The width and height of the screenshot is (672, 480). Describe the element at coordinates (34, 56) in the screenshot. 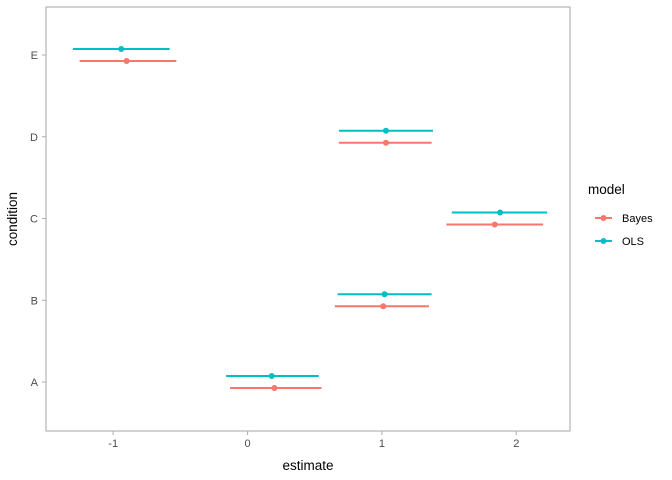

I see `y-tick-label-E: E` at that location.